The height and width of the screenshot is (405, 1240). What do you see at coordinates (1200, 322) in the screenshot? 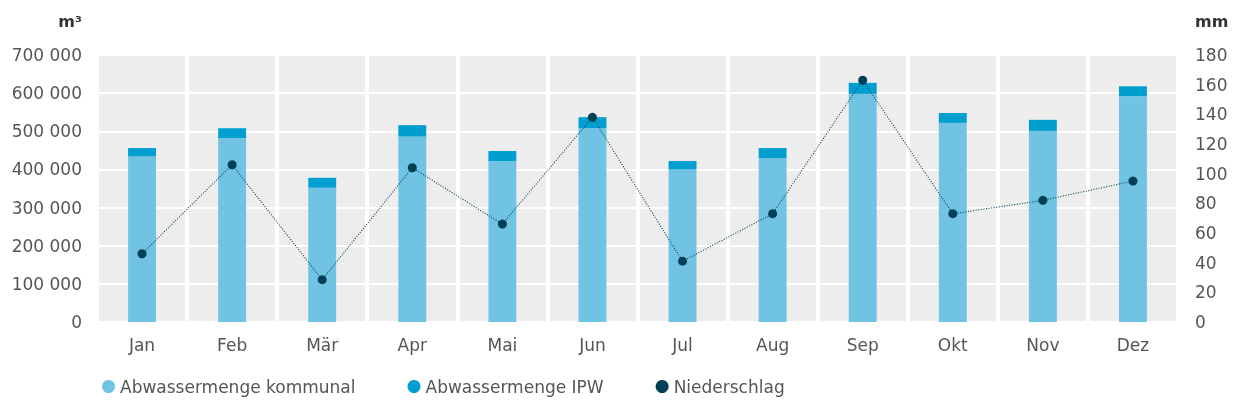
I see `y2-tick-label: 0` at bounding box center [1200, 322].